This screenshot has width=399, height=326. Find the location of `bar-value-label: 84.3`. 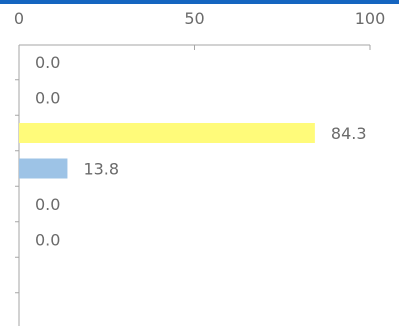

bar-value-label: 84.3 is located at coordinates (349, 133).